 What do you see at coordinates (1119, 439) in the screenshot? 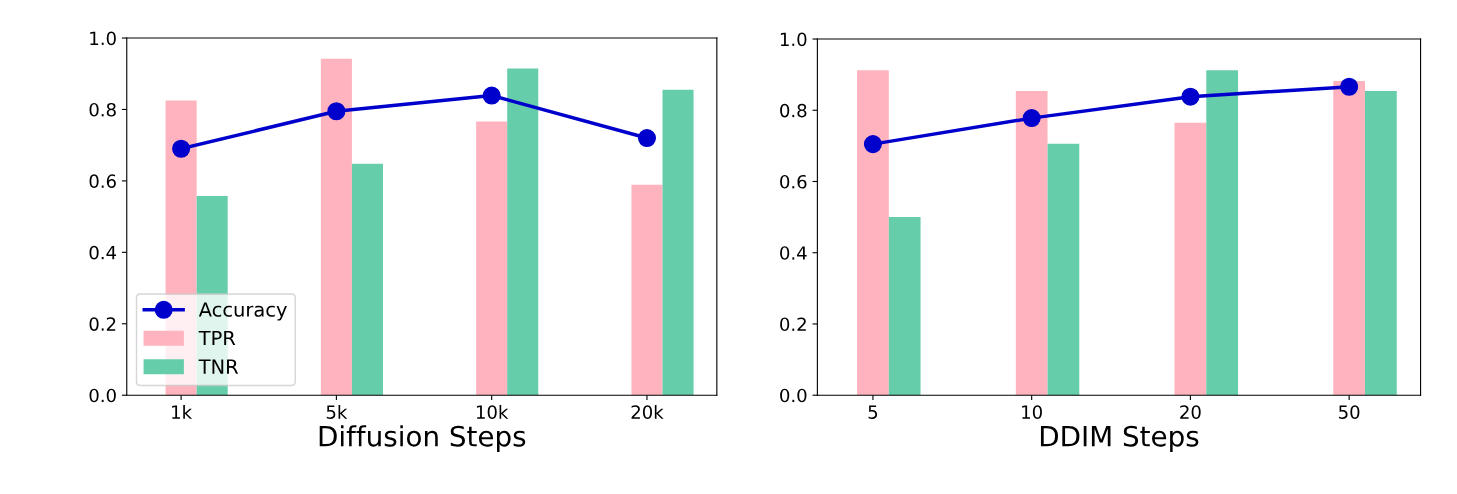
I see `x-axis-title: DDIM Steps` at bounding box center [1119, 439].